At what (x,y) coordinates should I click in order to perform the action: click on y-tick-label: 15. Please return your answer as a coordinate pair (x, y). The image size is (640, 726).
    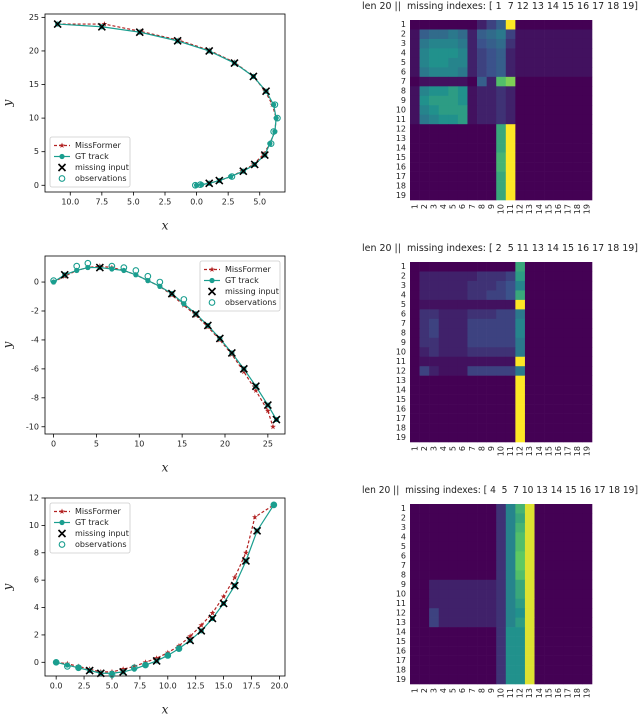
    Looking at the image, I should click on (401, 399).